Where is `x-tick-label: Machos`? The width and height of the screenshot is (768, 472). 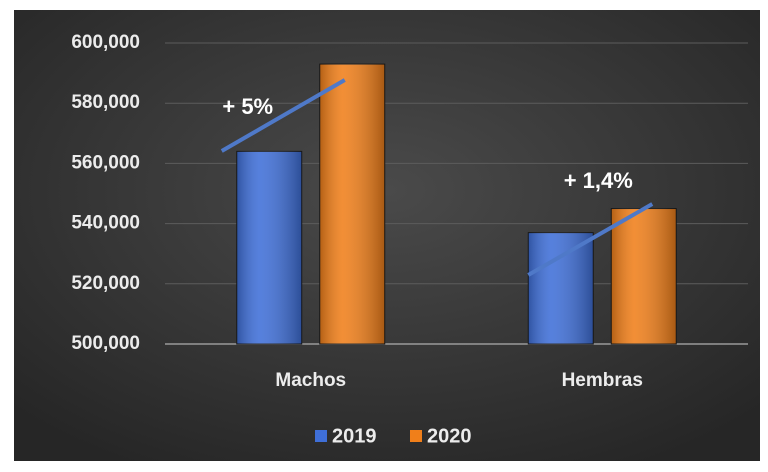
x-tick-label: Machos is located at coordinates (310, 380).